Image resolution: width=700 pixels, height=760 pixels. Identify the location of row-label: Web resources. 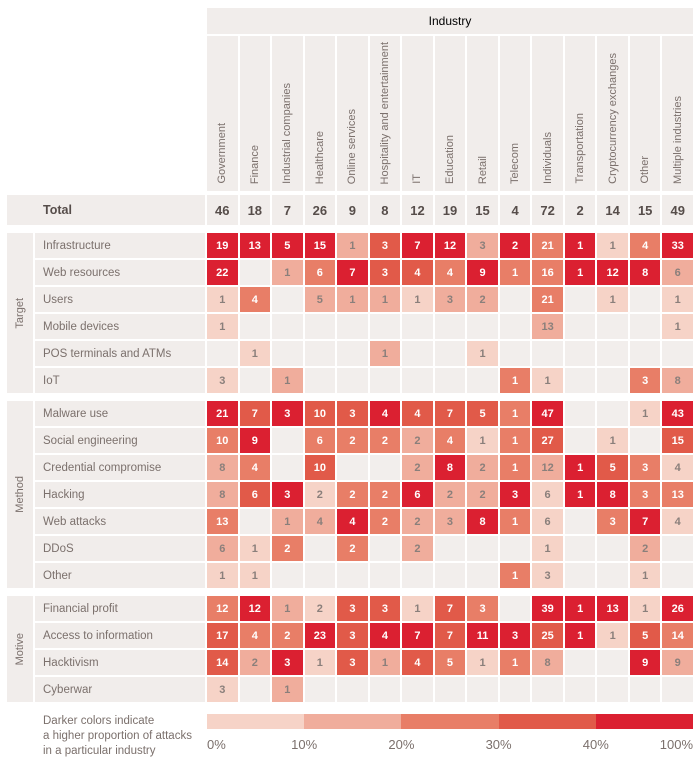
(120, 272).